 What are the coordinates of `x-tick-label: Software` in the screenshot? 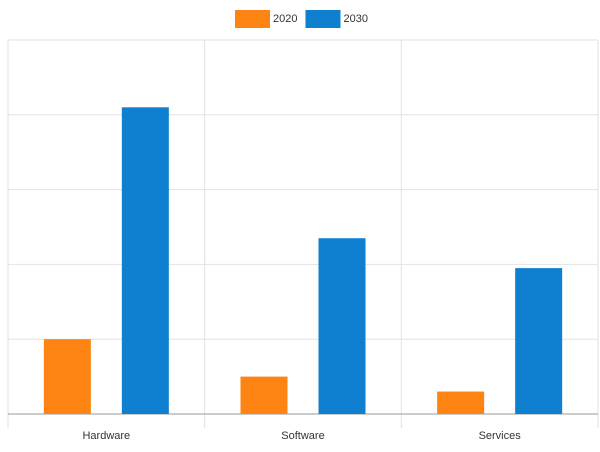 It's located at (302, 436).